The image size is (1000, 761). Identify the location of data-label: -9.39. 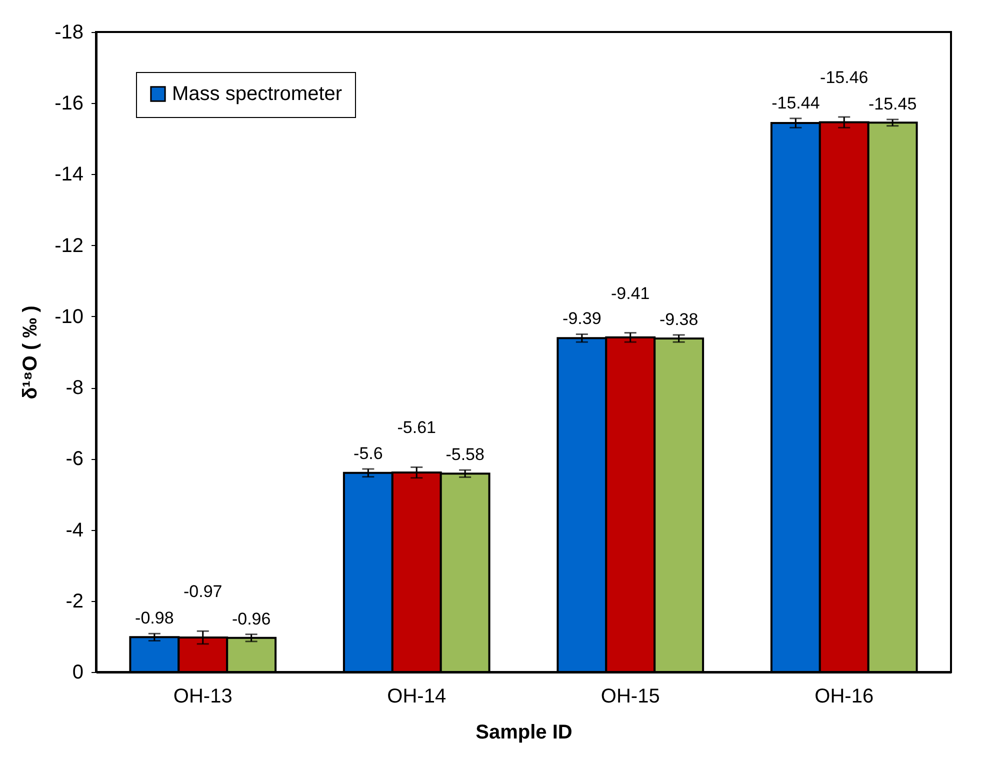
(582, 318).